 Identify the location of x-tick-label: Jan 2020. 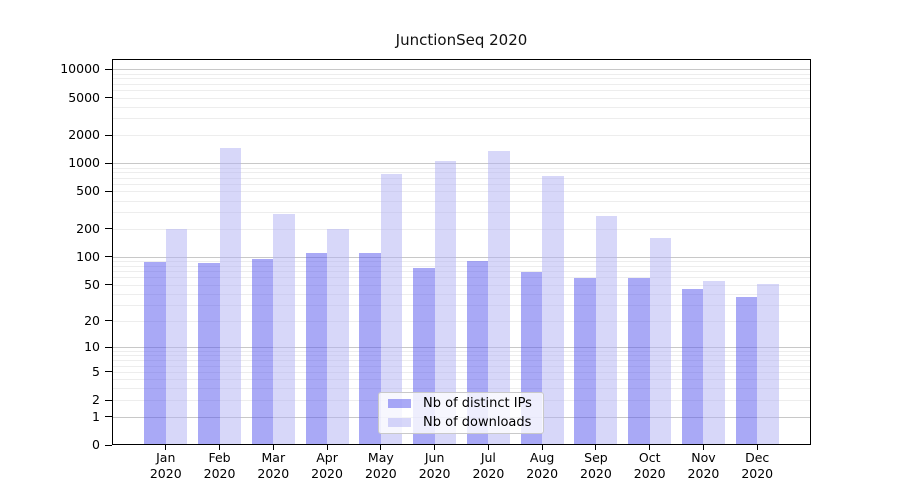
(166, 465).